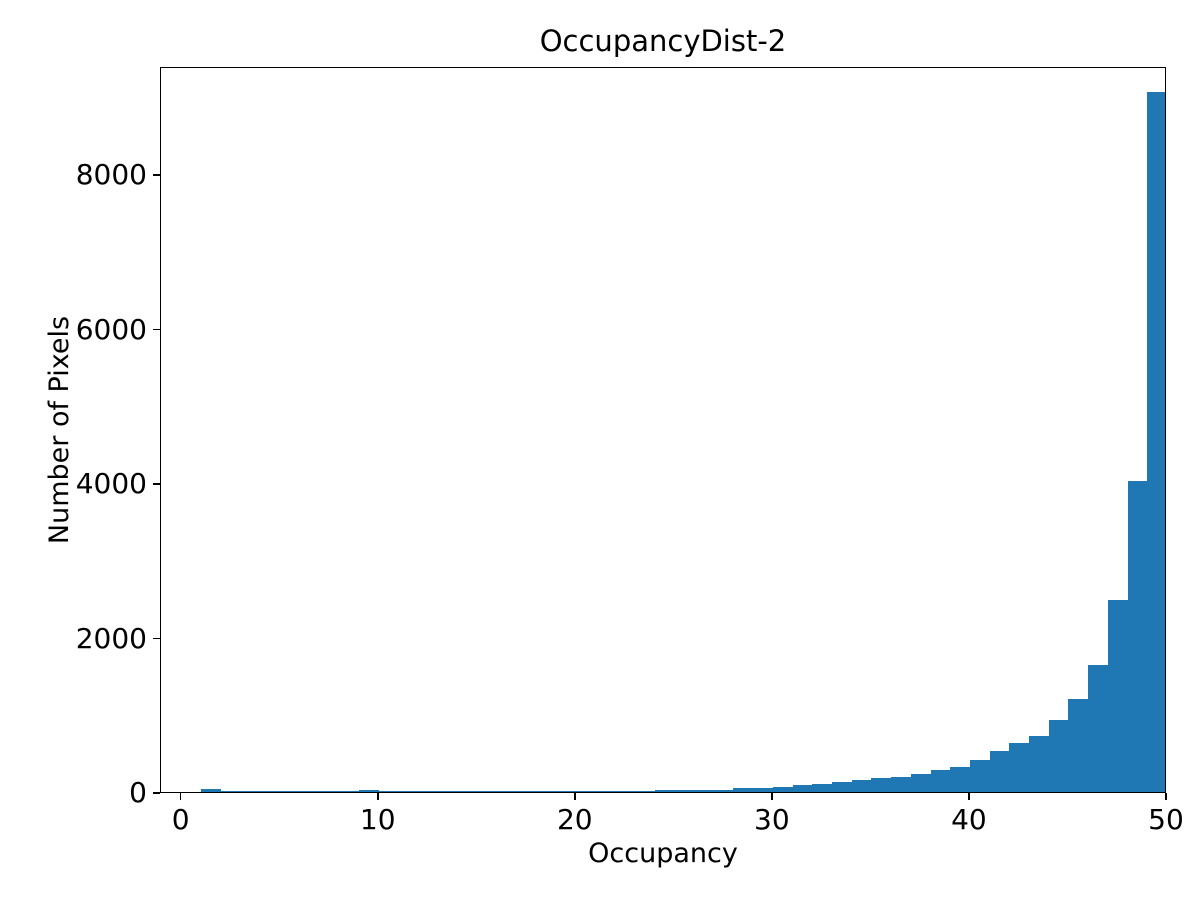 The width and height of the screenshot is (1200, 900). What do you see at coordinates (180, 819) in the screenshot?
I see `x-axis-tick-label: 0` at bounding box center [180, 819].